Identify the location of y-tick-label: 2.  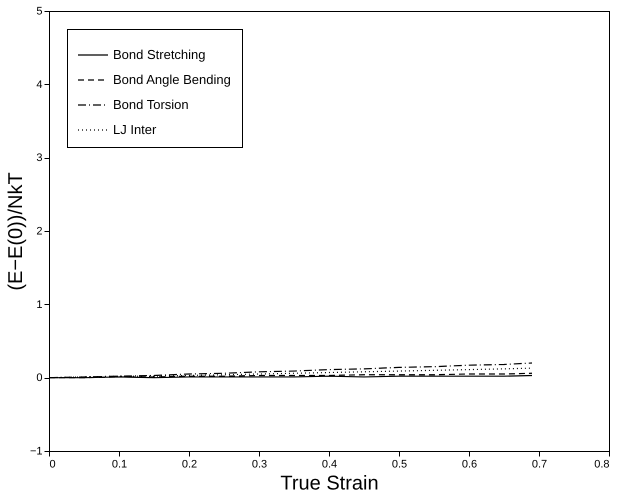
(39, 232).